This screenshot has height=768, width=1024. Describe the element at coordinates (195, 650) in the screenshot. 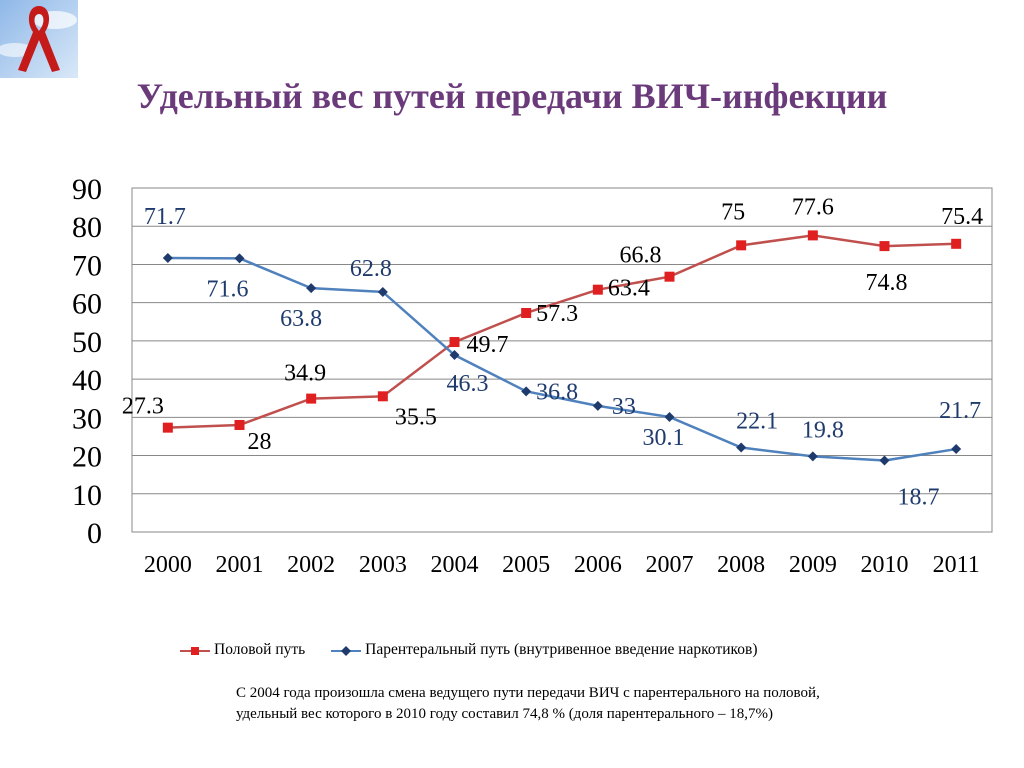

I see `legend-marker-square-icon` at that location.